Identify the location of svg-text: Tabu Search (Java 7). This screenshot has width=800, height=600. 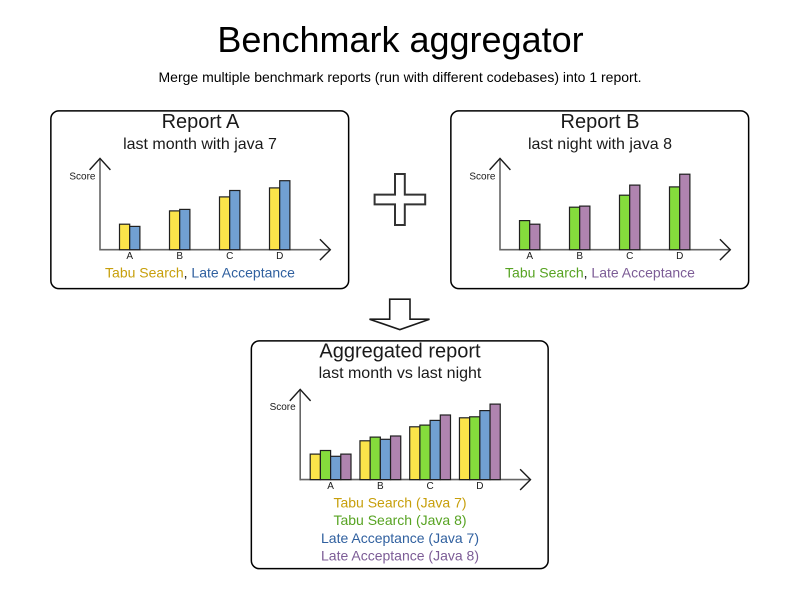
(399, 503).